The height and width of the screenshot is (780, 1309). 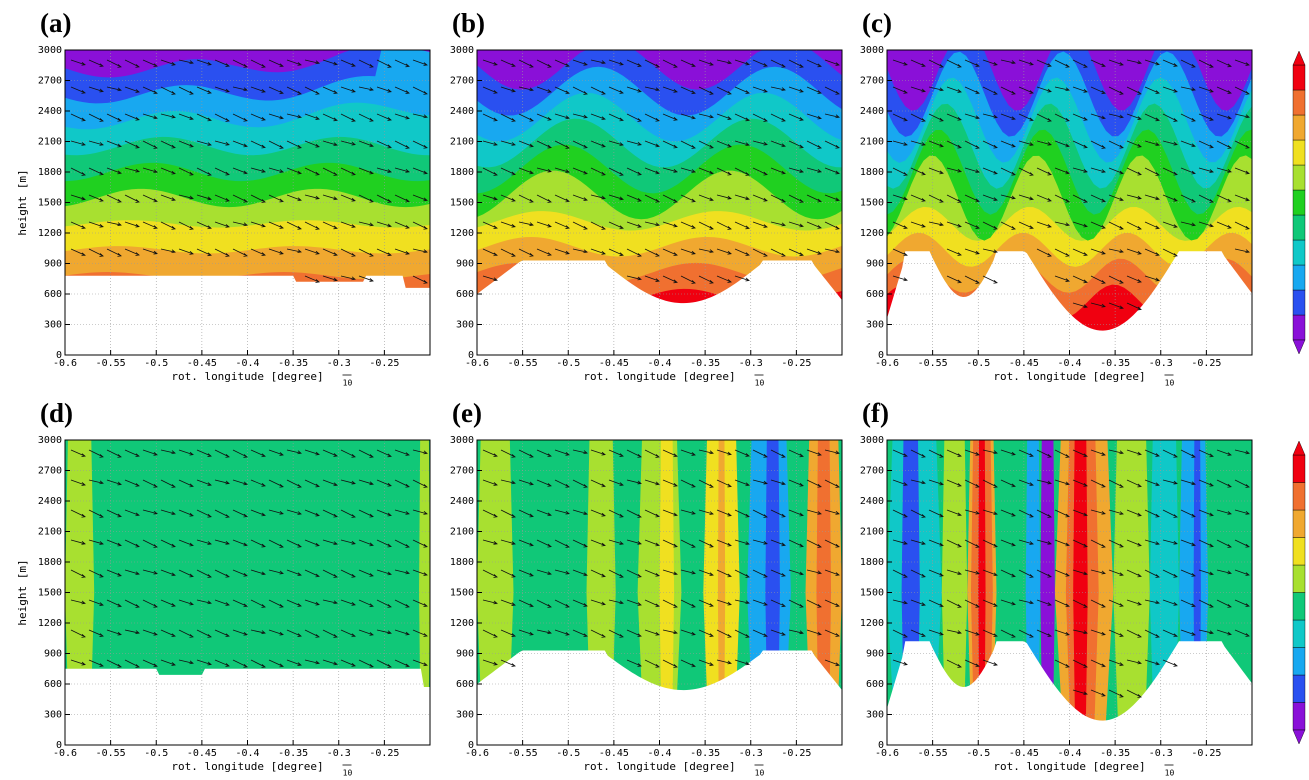 What do you see at coordinates (465, 325) in the screenshot?
I see `y-tick-label: 300` at bounding box center [465, 325].